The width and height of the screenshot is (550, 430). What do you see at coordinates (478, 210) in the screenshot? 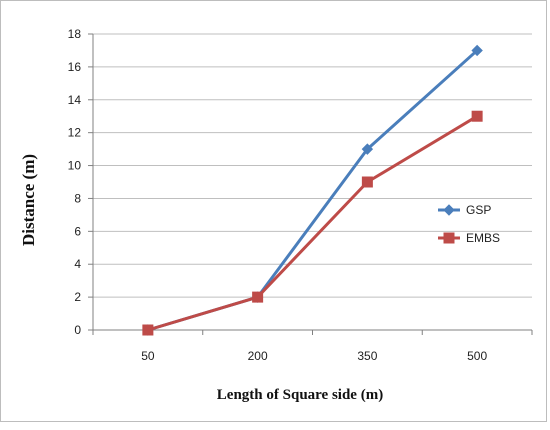
I see `legend-label-gsp: GSP` at bounding box center [478, 210].